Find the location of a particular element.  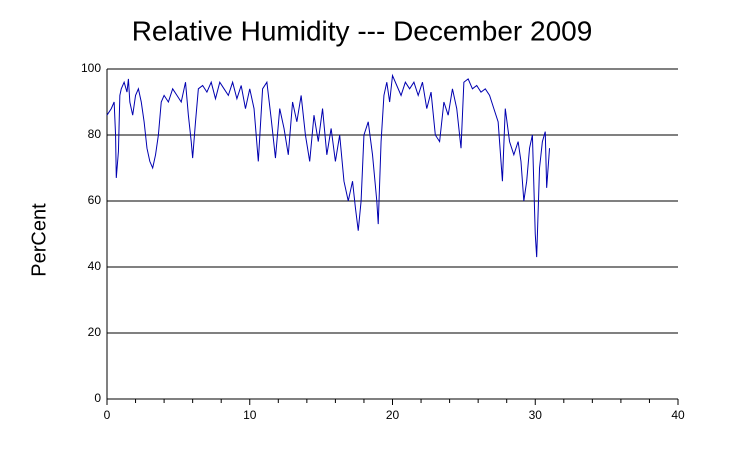

x-tick-label: 0 is located at coordinates (107, 415).